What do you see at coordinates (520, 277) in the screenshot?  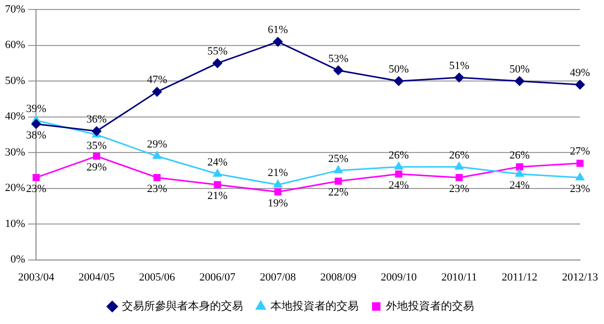 I see `x-tick-label: 2011/12` at bounding box center [520, 277].